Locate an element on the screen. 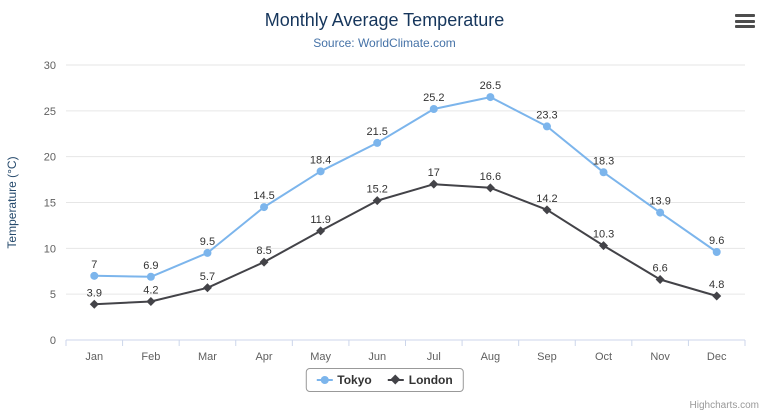 The width and height of the screenshot is (769, 416). data-label: 17 is located at coordinates (434, 173).